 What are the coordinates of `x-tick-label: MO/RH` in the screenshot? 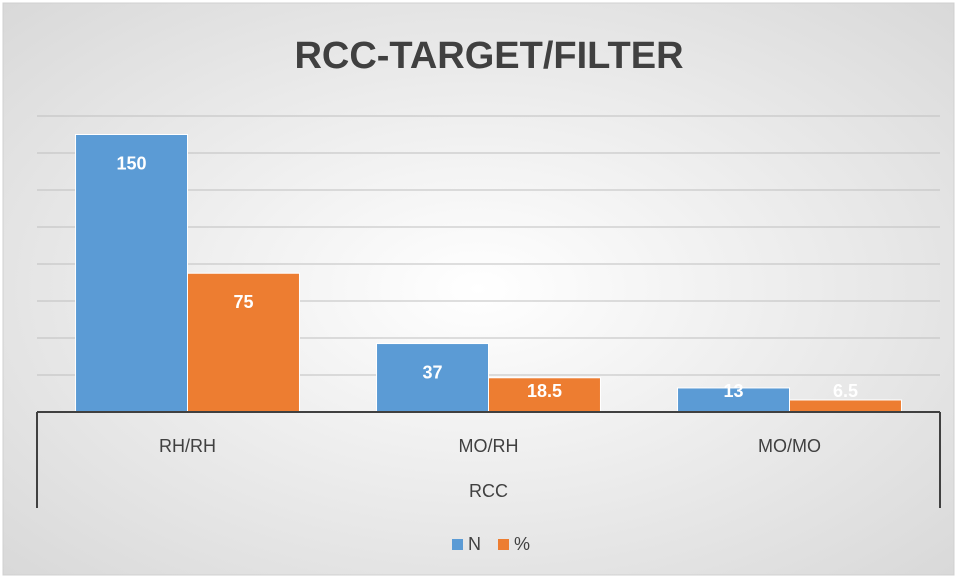 It's located at (489, 446).